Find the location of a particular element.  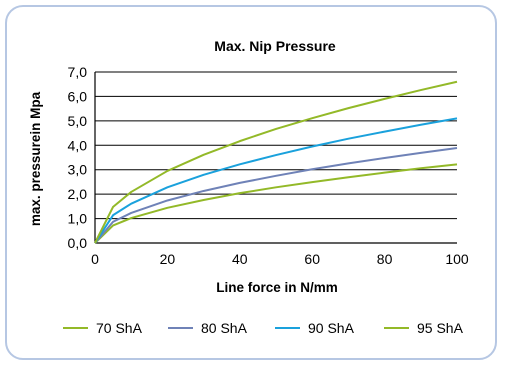

legend-label-70-sha: 70 ShA is located at coordinates (119, 328).